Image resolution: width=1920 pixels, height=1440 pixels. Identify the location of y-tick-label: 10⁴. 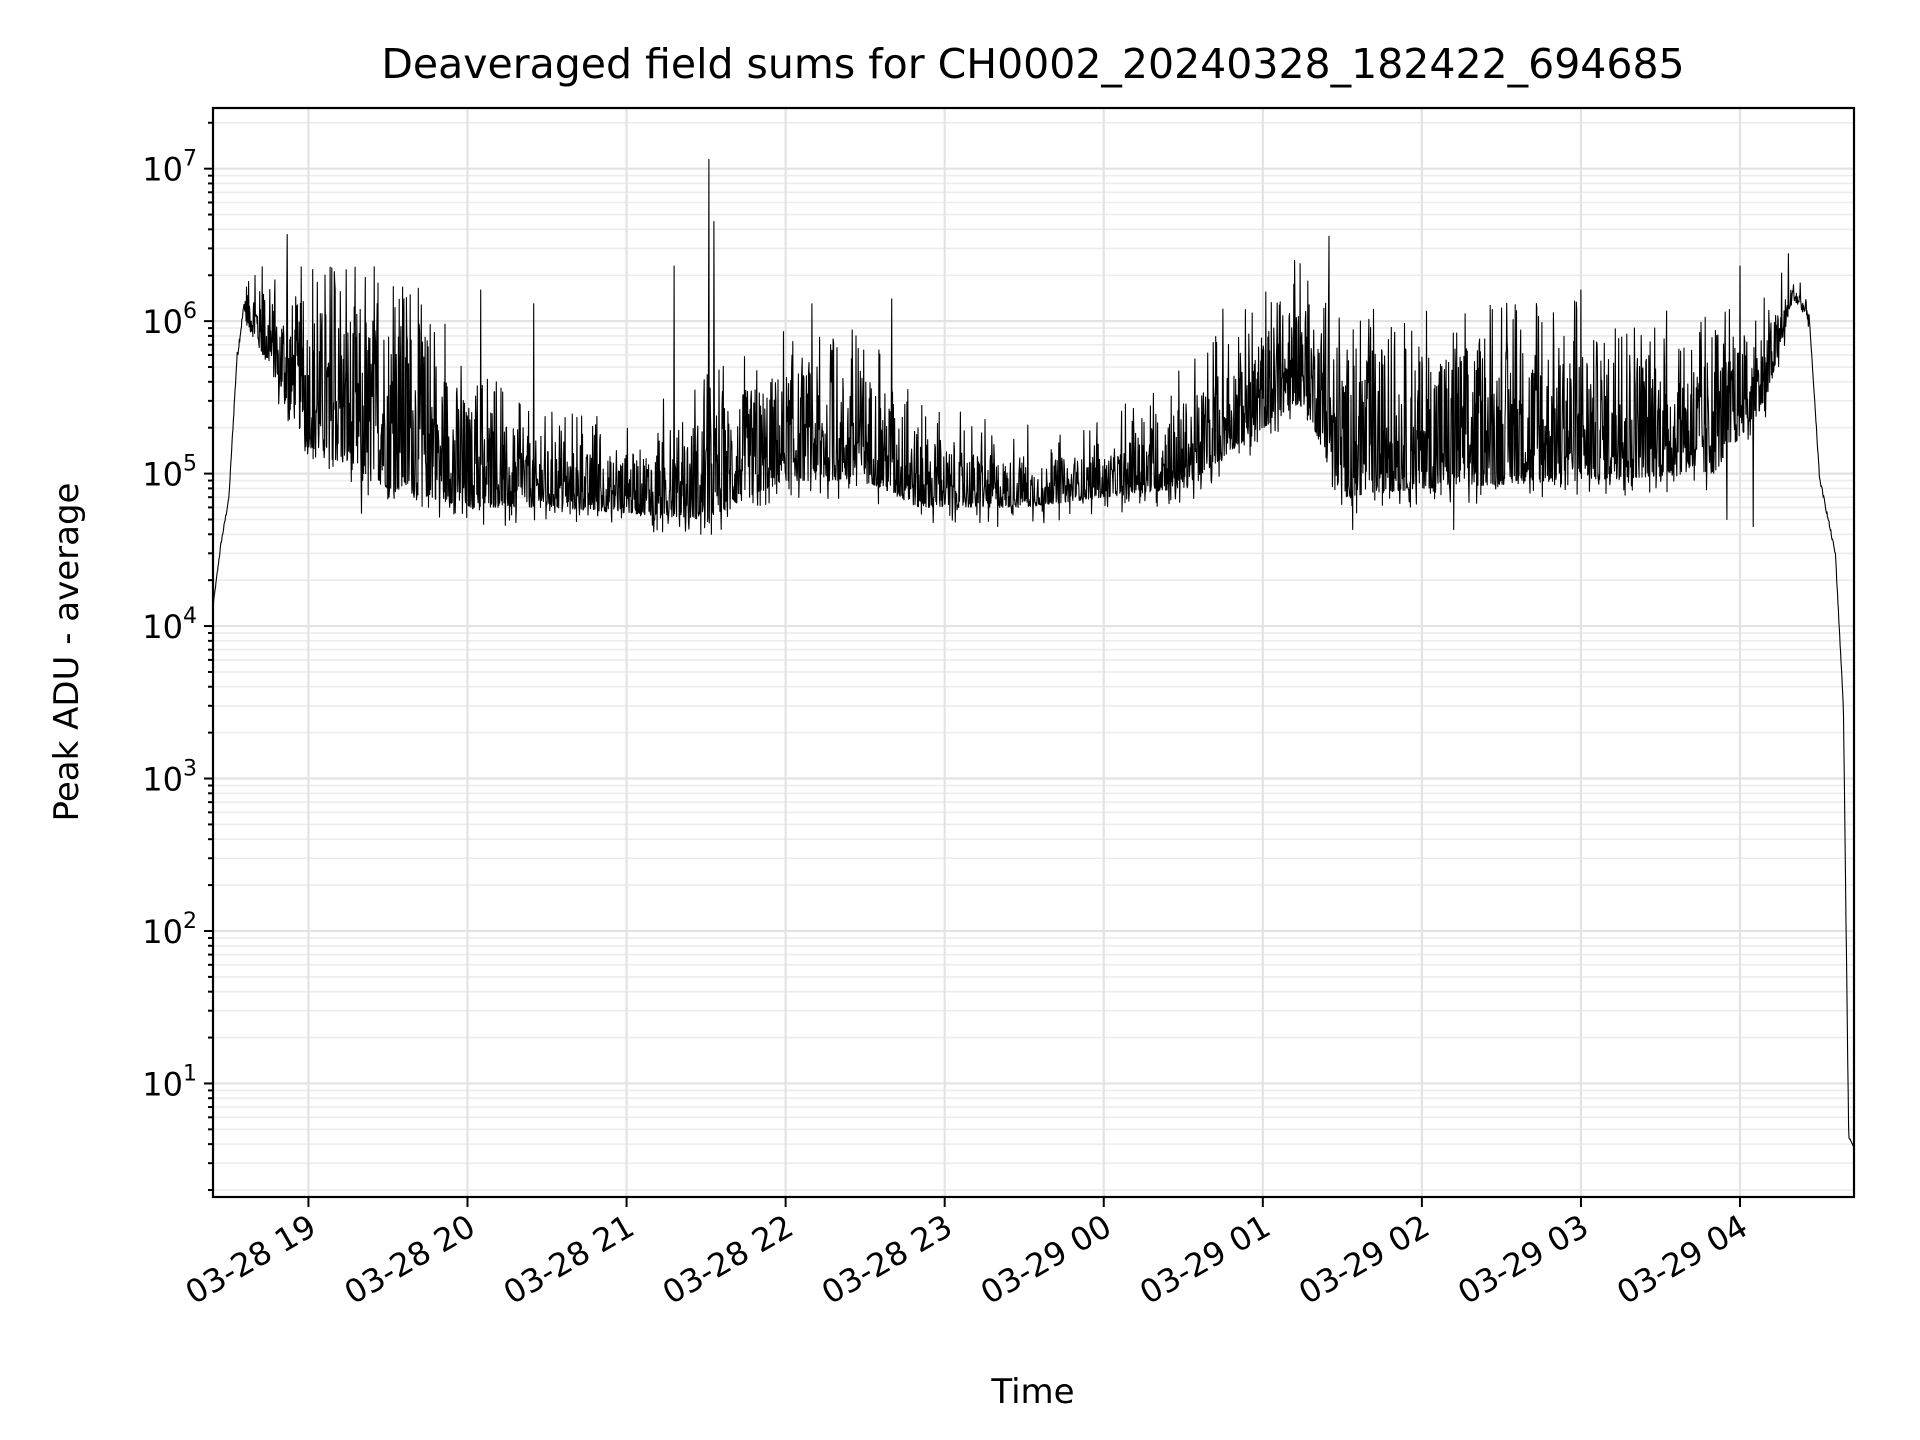
(169, 625).